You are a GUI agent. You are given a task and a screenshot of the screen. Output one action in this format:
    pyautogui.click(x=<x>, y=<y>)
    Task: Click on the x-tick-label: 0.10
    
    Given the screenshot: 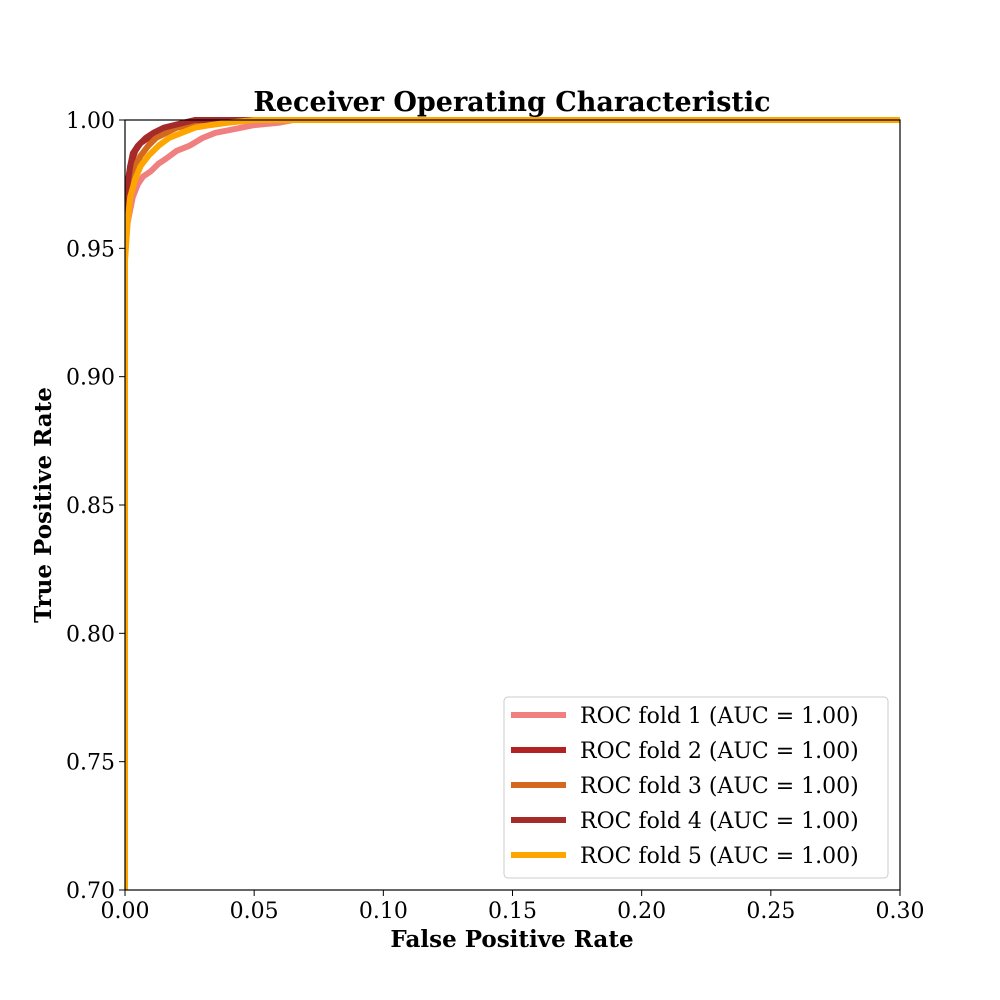 What is the action you would take?
    pyautogui.click(x=383, y=911)
    